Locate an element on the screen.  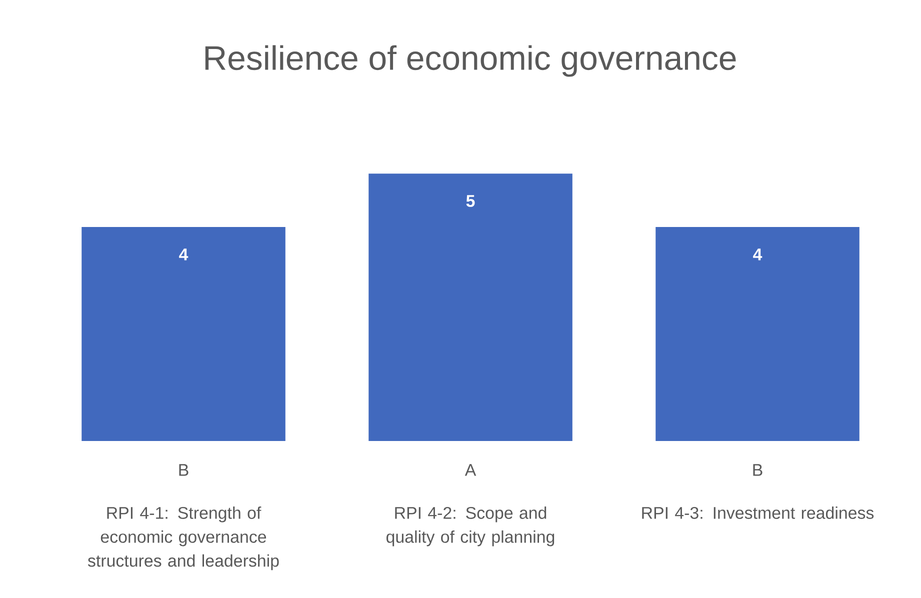
x-tick-label: RPI 4-3: Investment readiness is located at coordinates (758, 512).